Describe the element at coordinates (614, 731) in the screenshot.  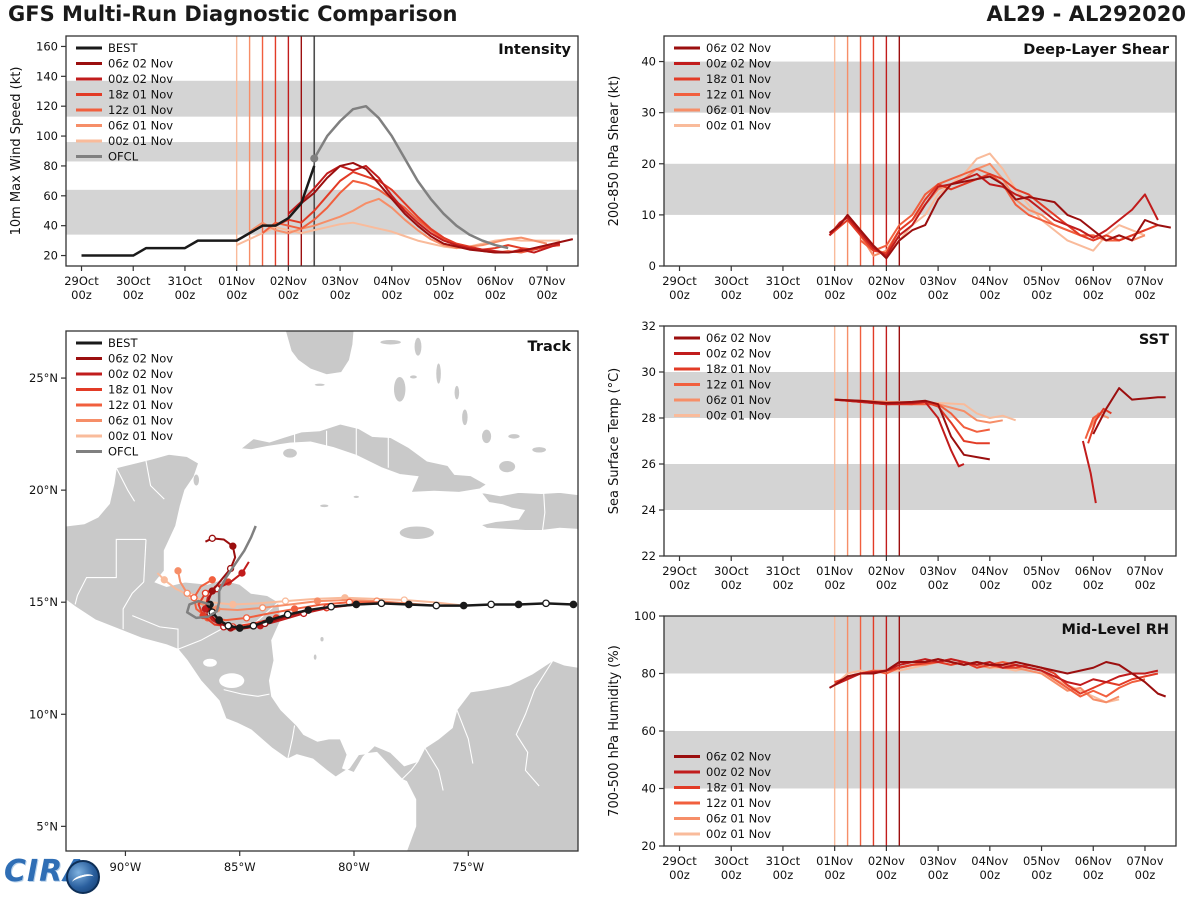
I see `y-axis-label: 700-500 hPa Humidity (%)` at that location.